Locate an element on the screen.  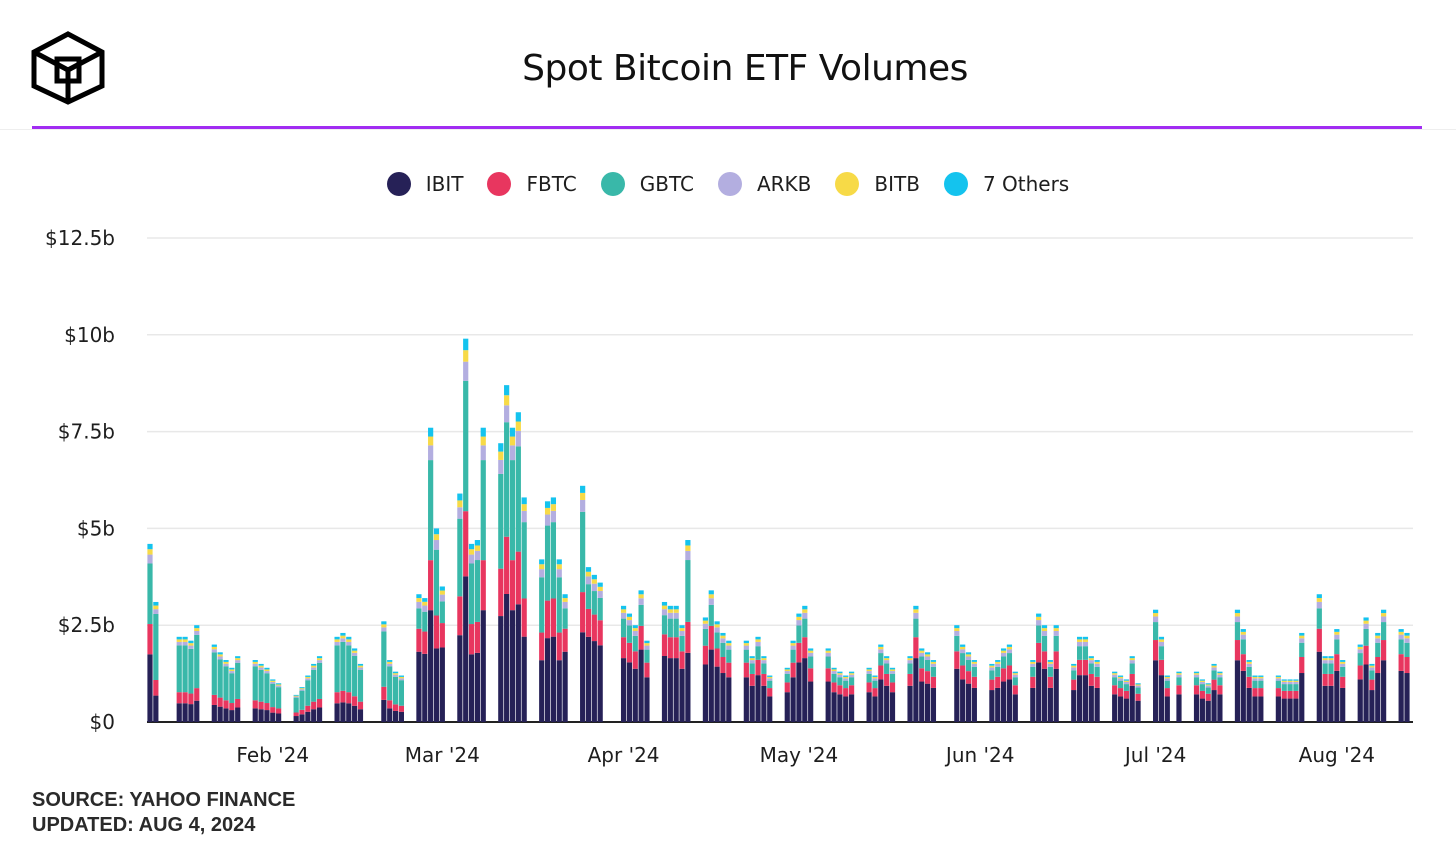
accent-rule is located at coordinates (727, 127).